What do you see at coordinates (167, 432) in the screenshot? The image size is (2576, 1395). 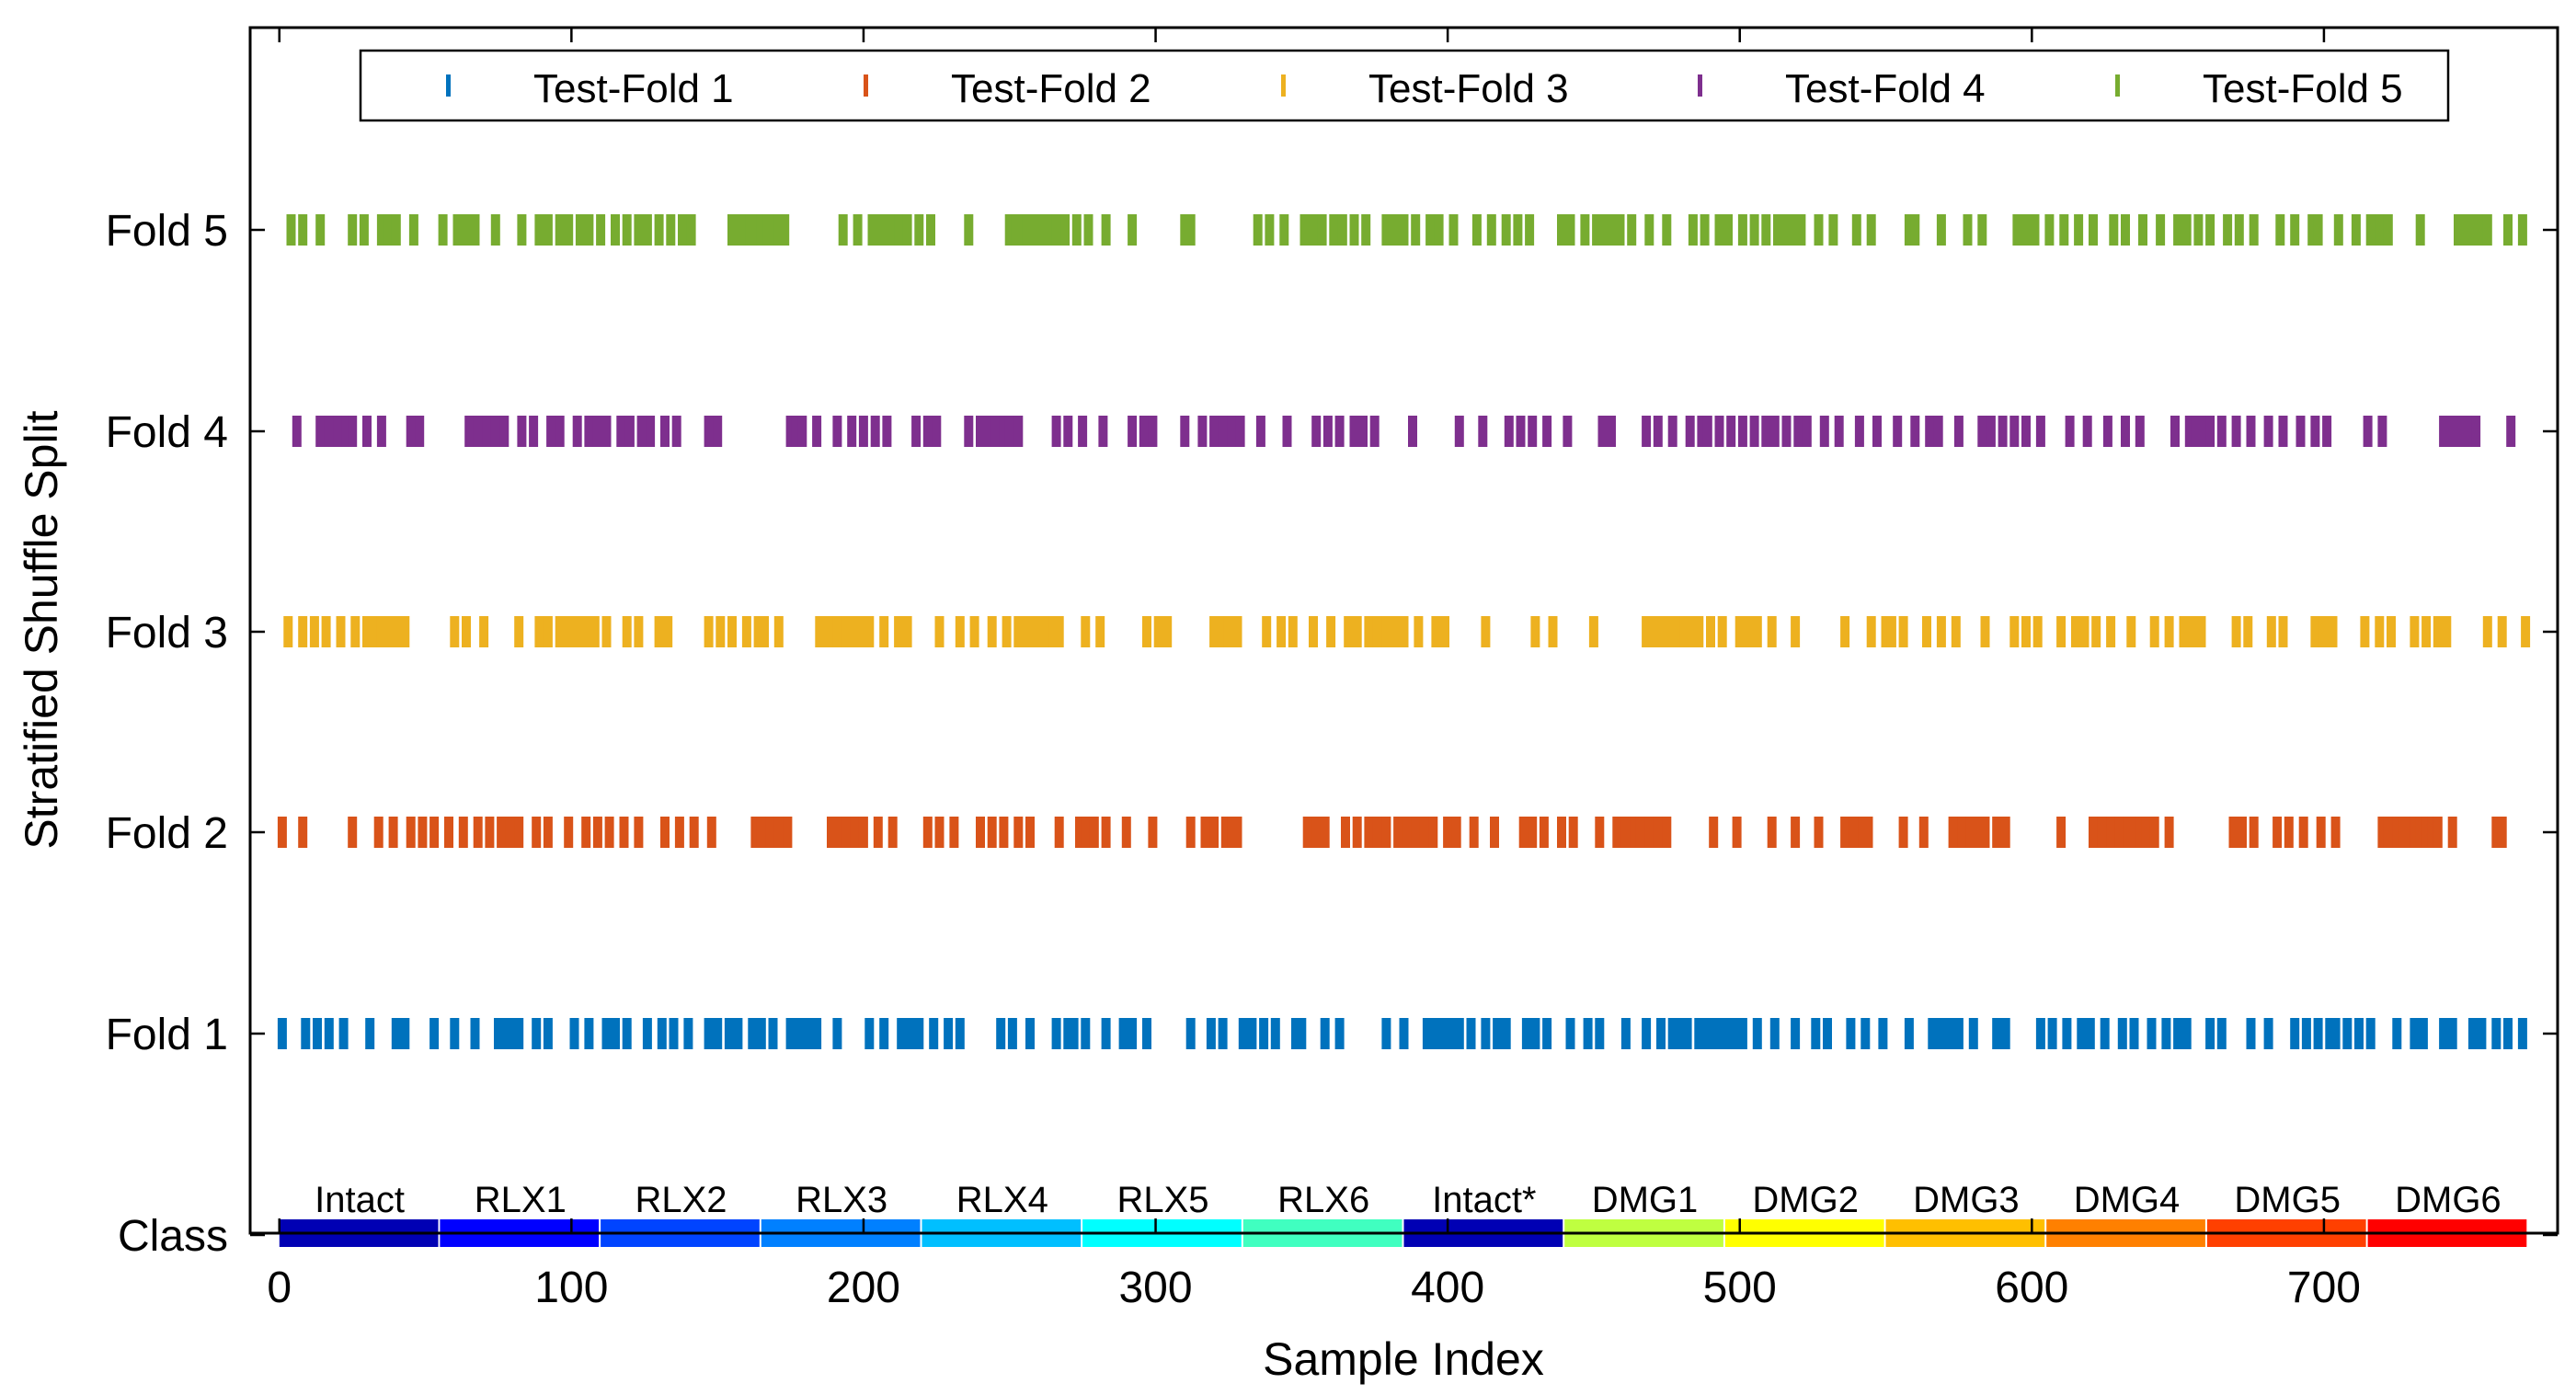 I see `y-tick-label: Fold 4` at bounding box center [167, 432].